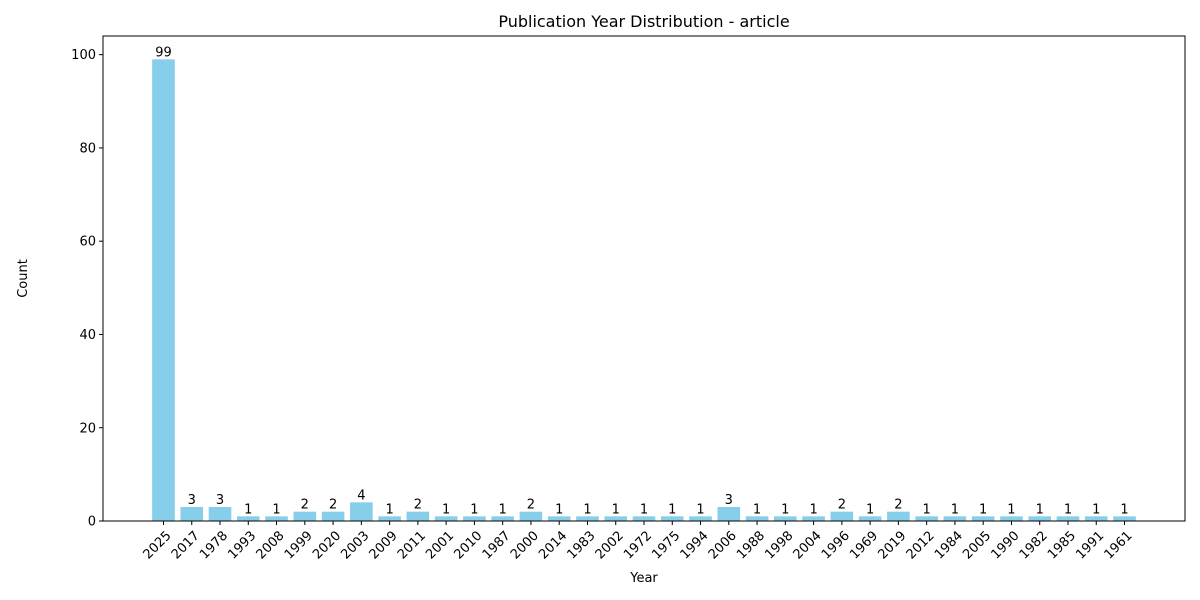 Image resolution: width=1200 pixels, height=600 pixels. Describe the element at coordinates (729, 500) in the screenshot. I see `data-label-2006: 3` at that location.